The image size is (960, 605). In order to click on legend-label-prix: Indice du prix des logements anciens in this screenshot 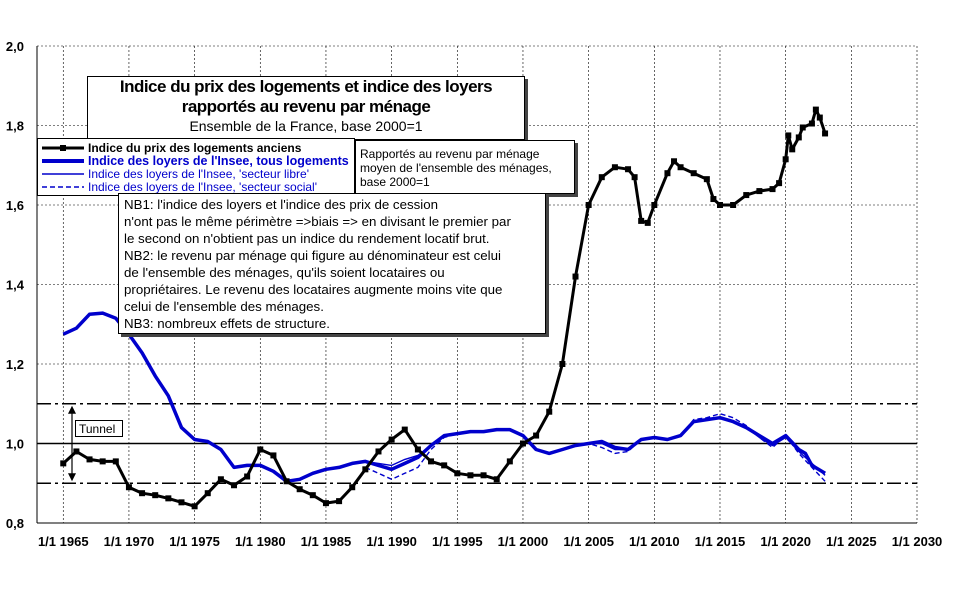, I will do `click(195, 147)`.